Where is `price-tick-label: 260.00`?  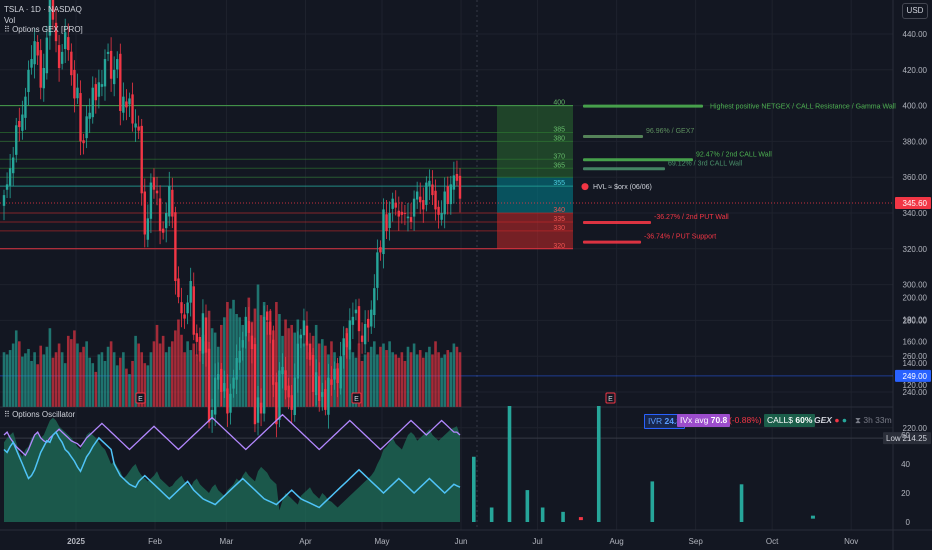
price-tick-label: 260.00 is located at coordinates (915, 356).